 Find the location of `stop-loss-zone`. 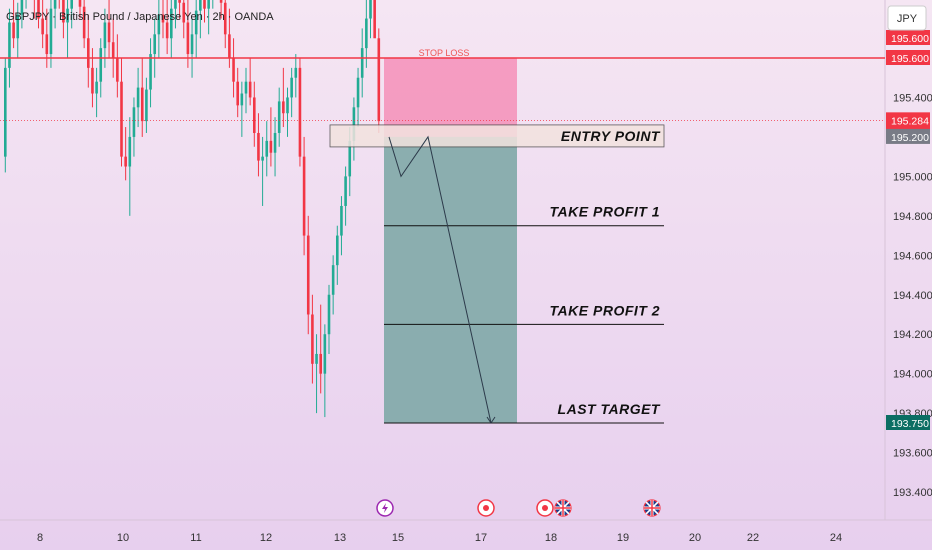

stop-loss-zone is located at coordinates (450, 97).